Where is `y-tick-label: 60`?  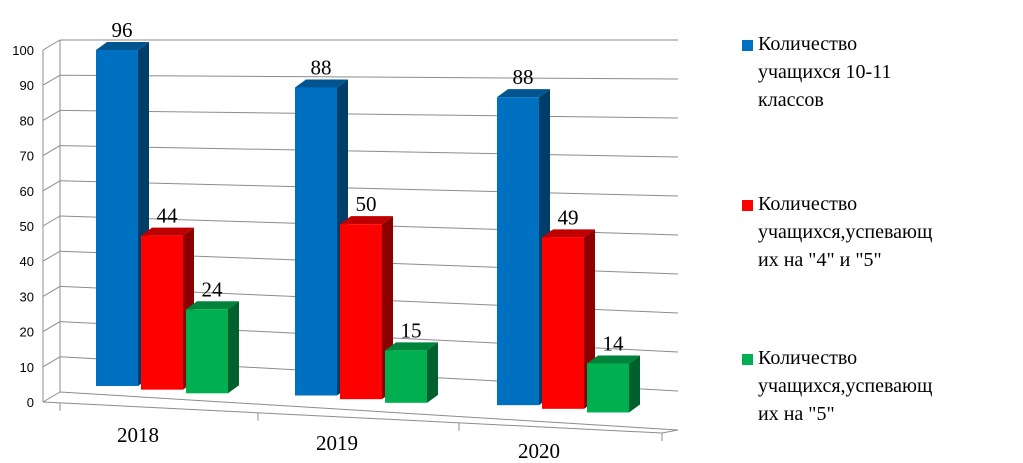 y-tick-label: 60 is located at coordinates (27, 191).